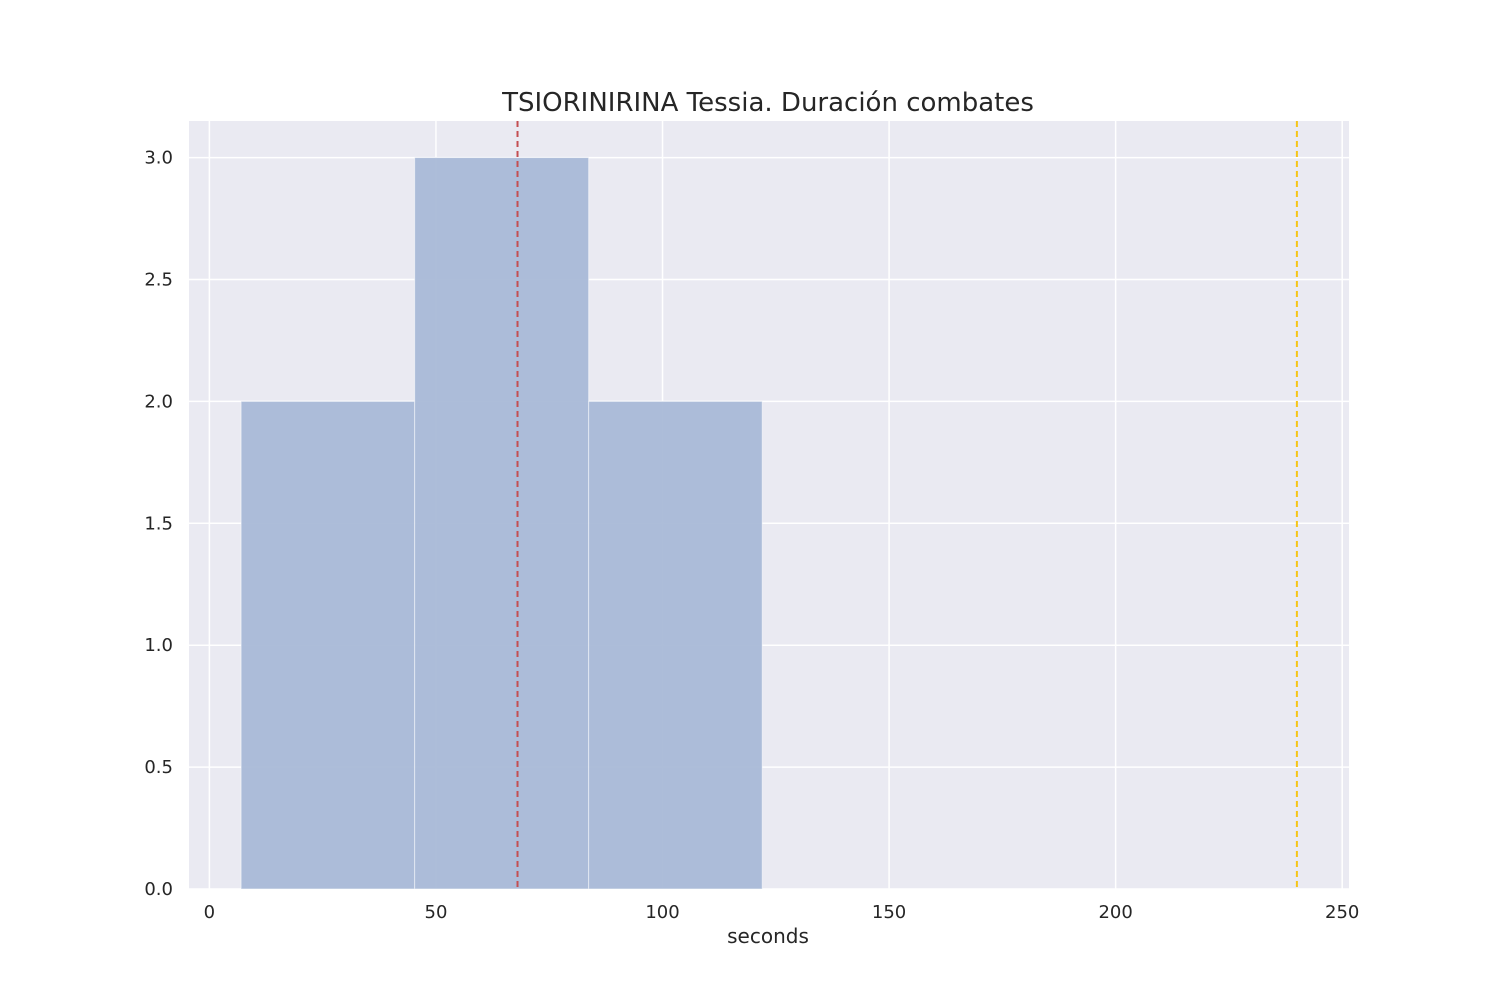 This screenshot has height=1000, width=1500. I want to click on x-tick-label: 200, so click(1115, 912).